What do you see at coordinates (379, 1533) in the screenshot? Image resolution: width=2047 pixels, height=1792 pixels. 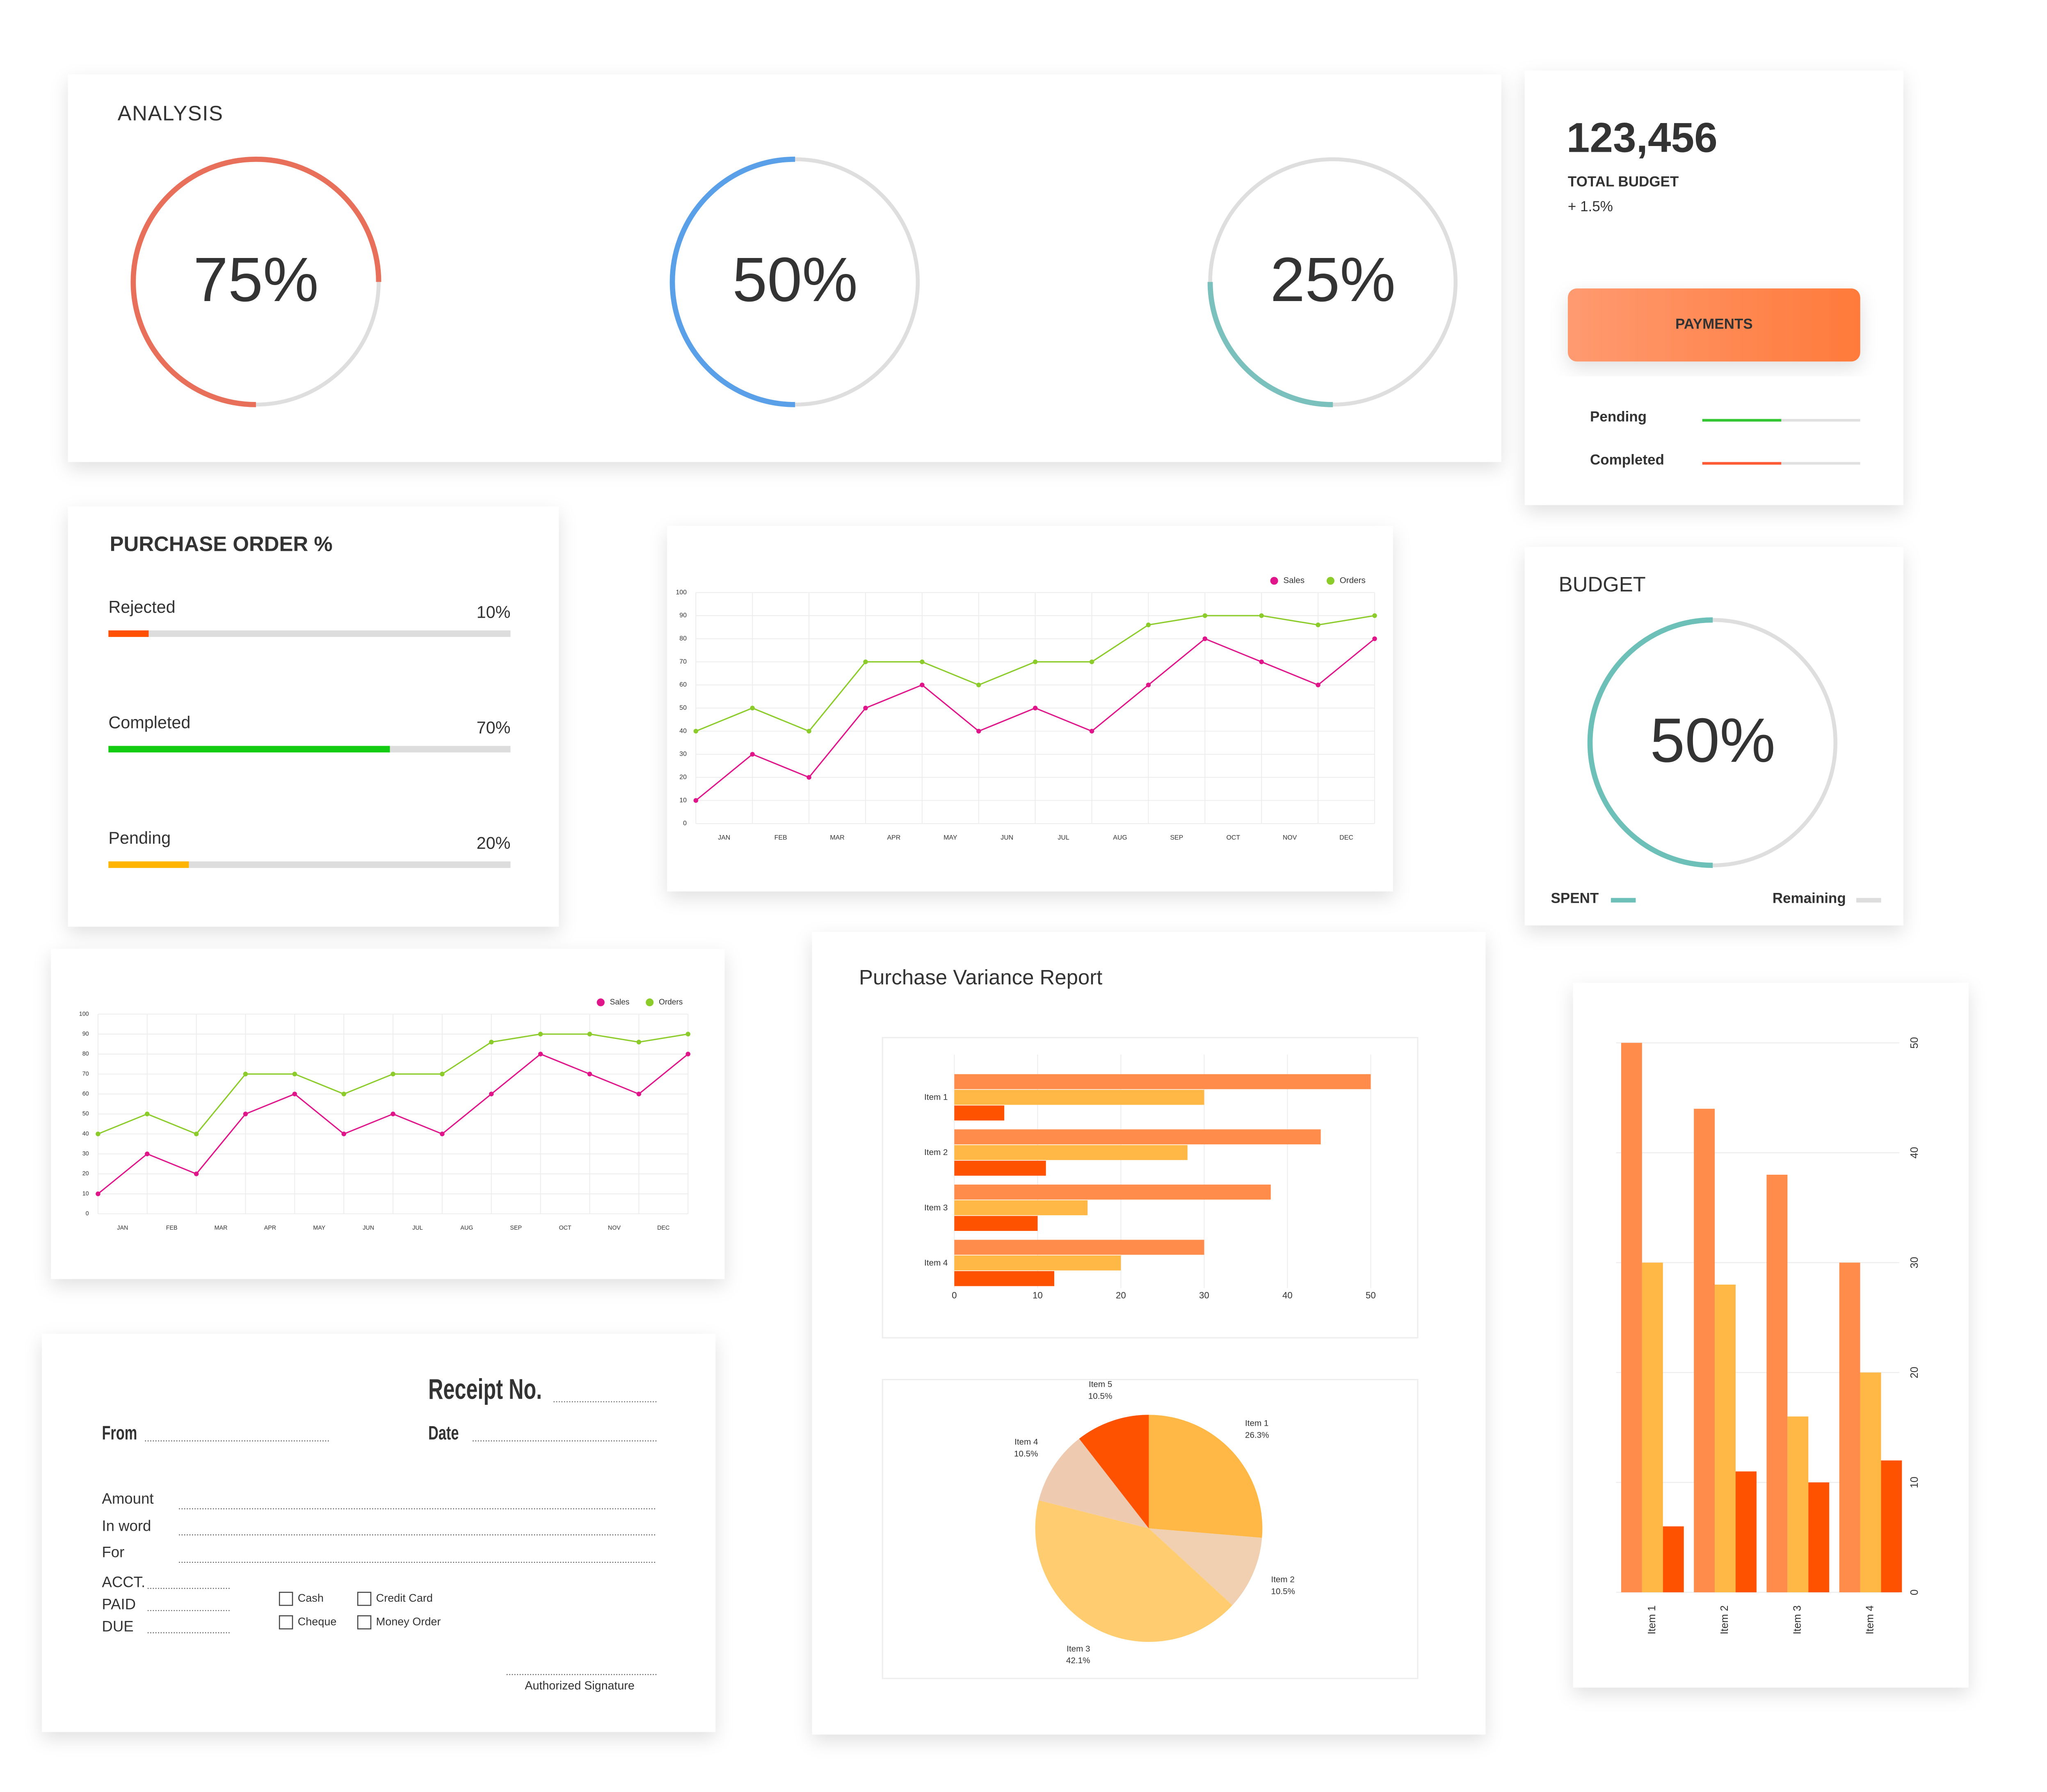 I see `receipt-card` at bounding box center [379, 1533].